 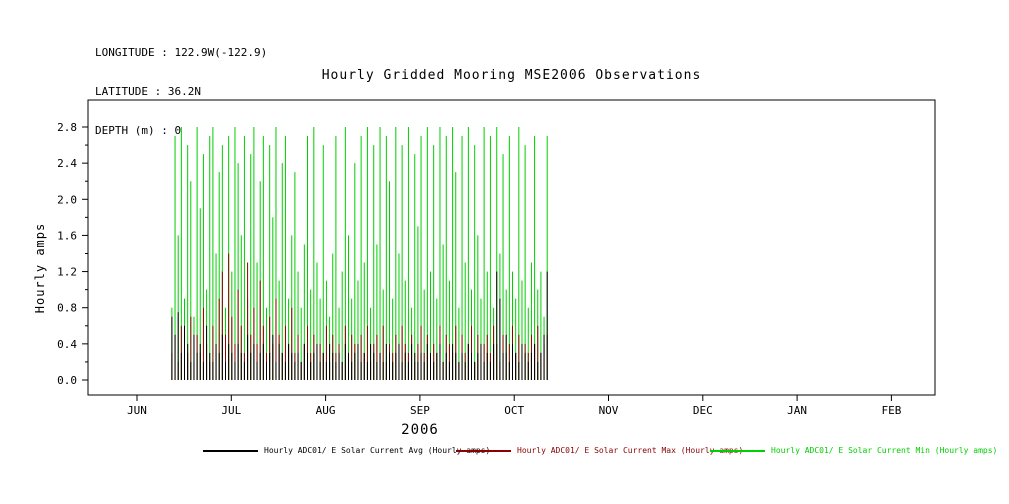 I want to click on depth-label: DEPTH (m) : 0, so click(x=138, y=130).